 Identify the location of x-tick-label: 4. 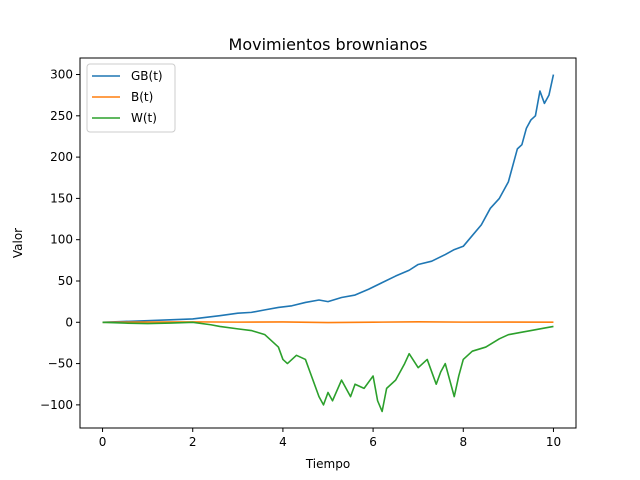
(283, 442).